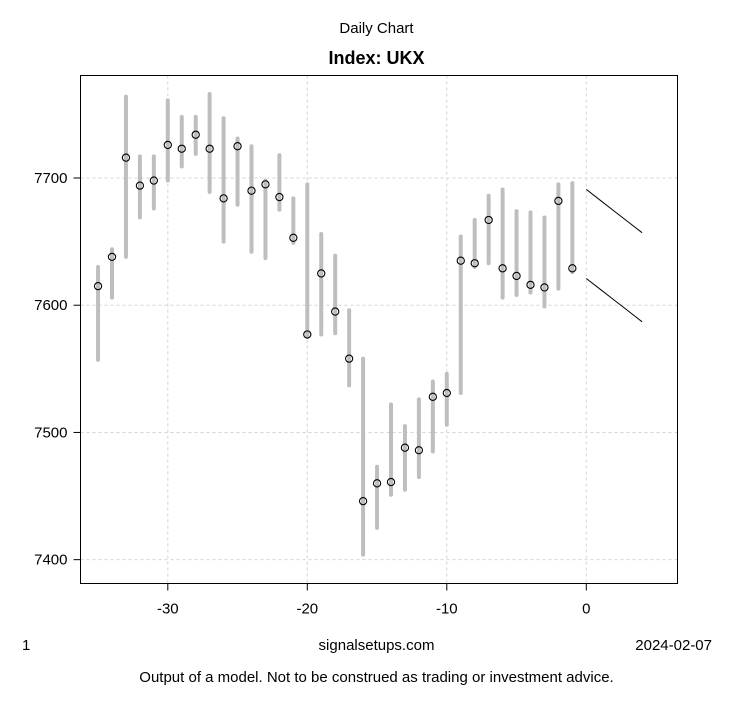 The image size is (753, 708). I want to click on x-axis-tick-label: -30, so click(168, 609).